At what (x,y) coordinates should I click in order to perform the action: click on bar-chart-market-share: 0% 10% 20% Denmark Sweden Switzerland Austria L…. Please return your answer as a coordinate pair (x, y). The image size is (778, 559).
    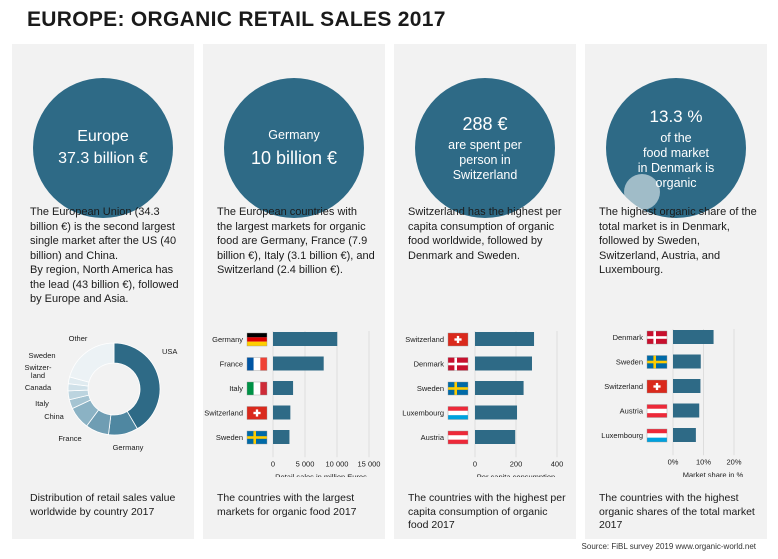
    Looking at the image, I should click on (672, 403).